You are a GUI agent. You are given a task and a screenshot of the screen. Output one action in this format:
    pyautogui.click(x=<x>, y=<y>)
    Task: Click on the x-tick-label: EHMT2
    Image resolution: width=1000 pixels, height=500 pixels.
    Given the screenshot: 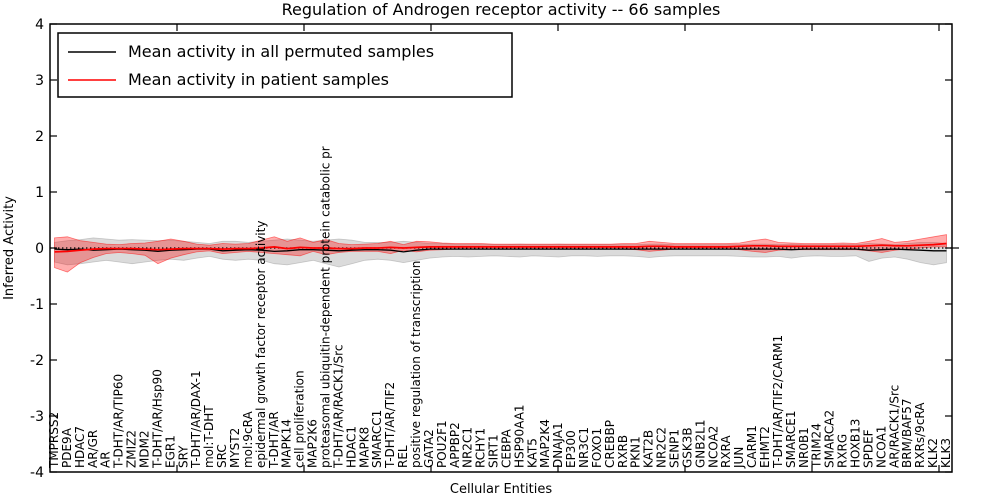 What is the action you would take?
    pyautogui.click(x=765, y=447)
    